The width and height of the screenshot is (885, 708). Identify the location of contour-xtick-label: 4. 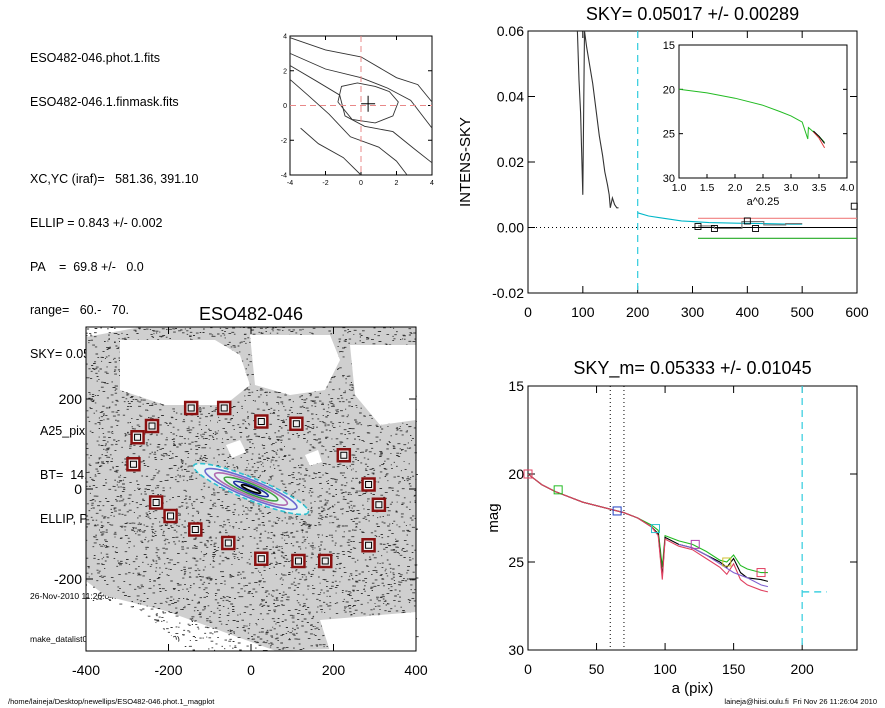
(432, 183).